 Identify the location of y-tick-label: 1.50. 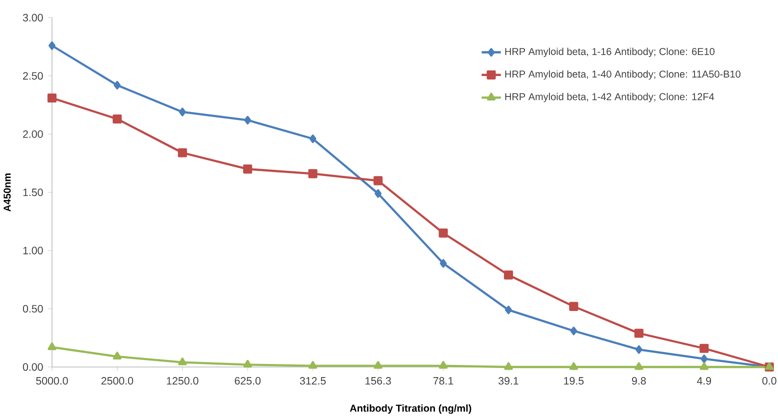
(33, 192).